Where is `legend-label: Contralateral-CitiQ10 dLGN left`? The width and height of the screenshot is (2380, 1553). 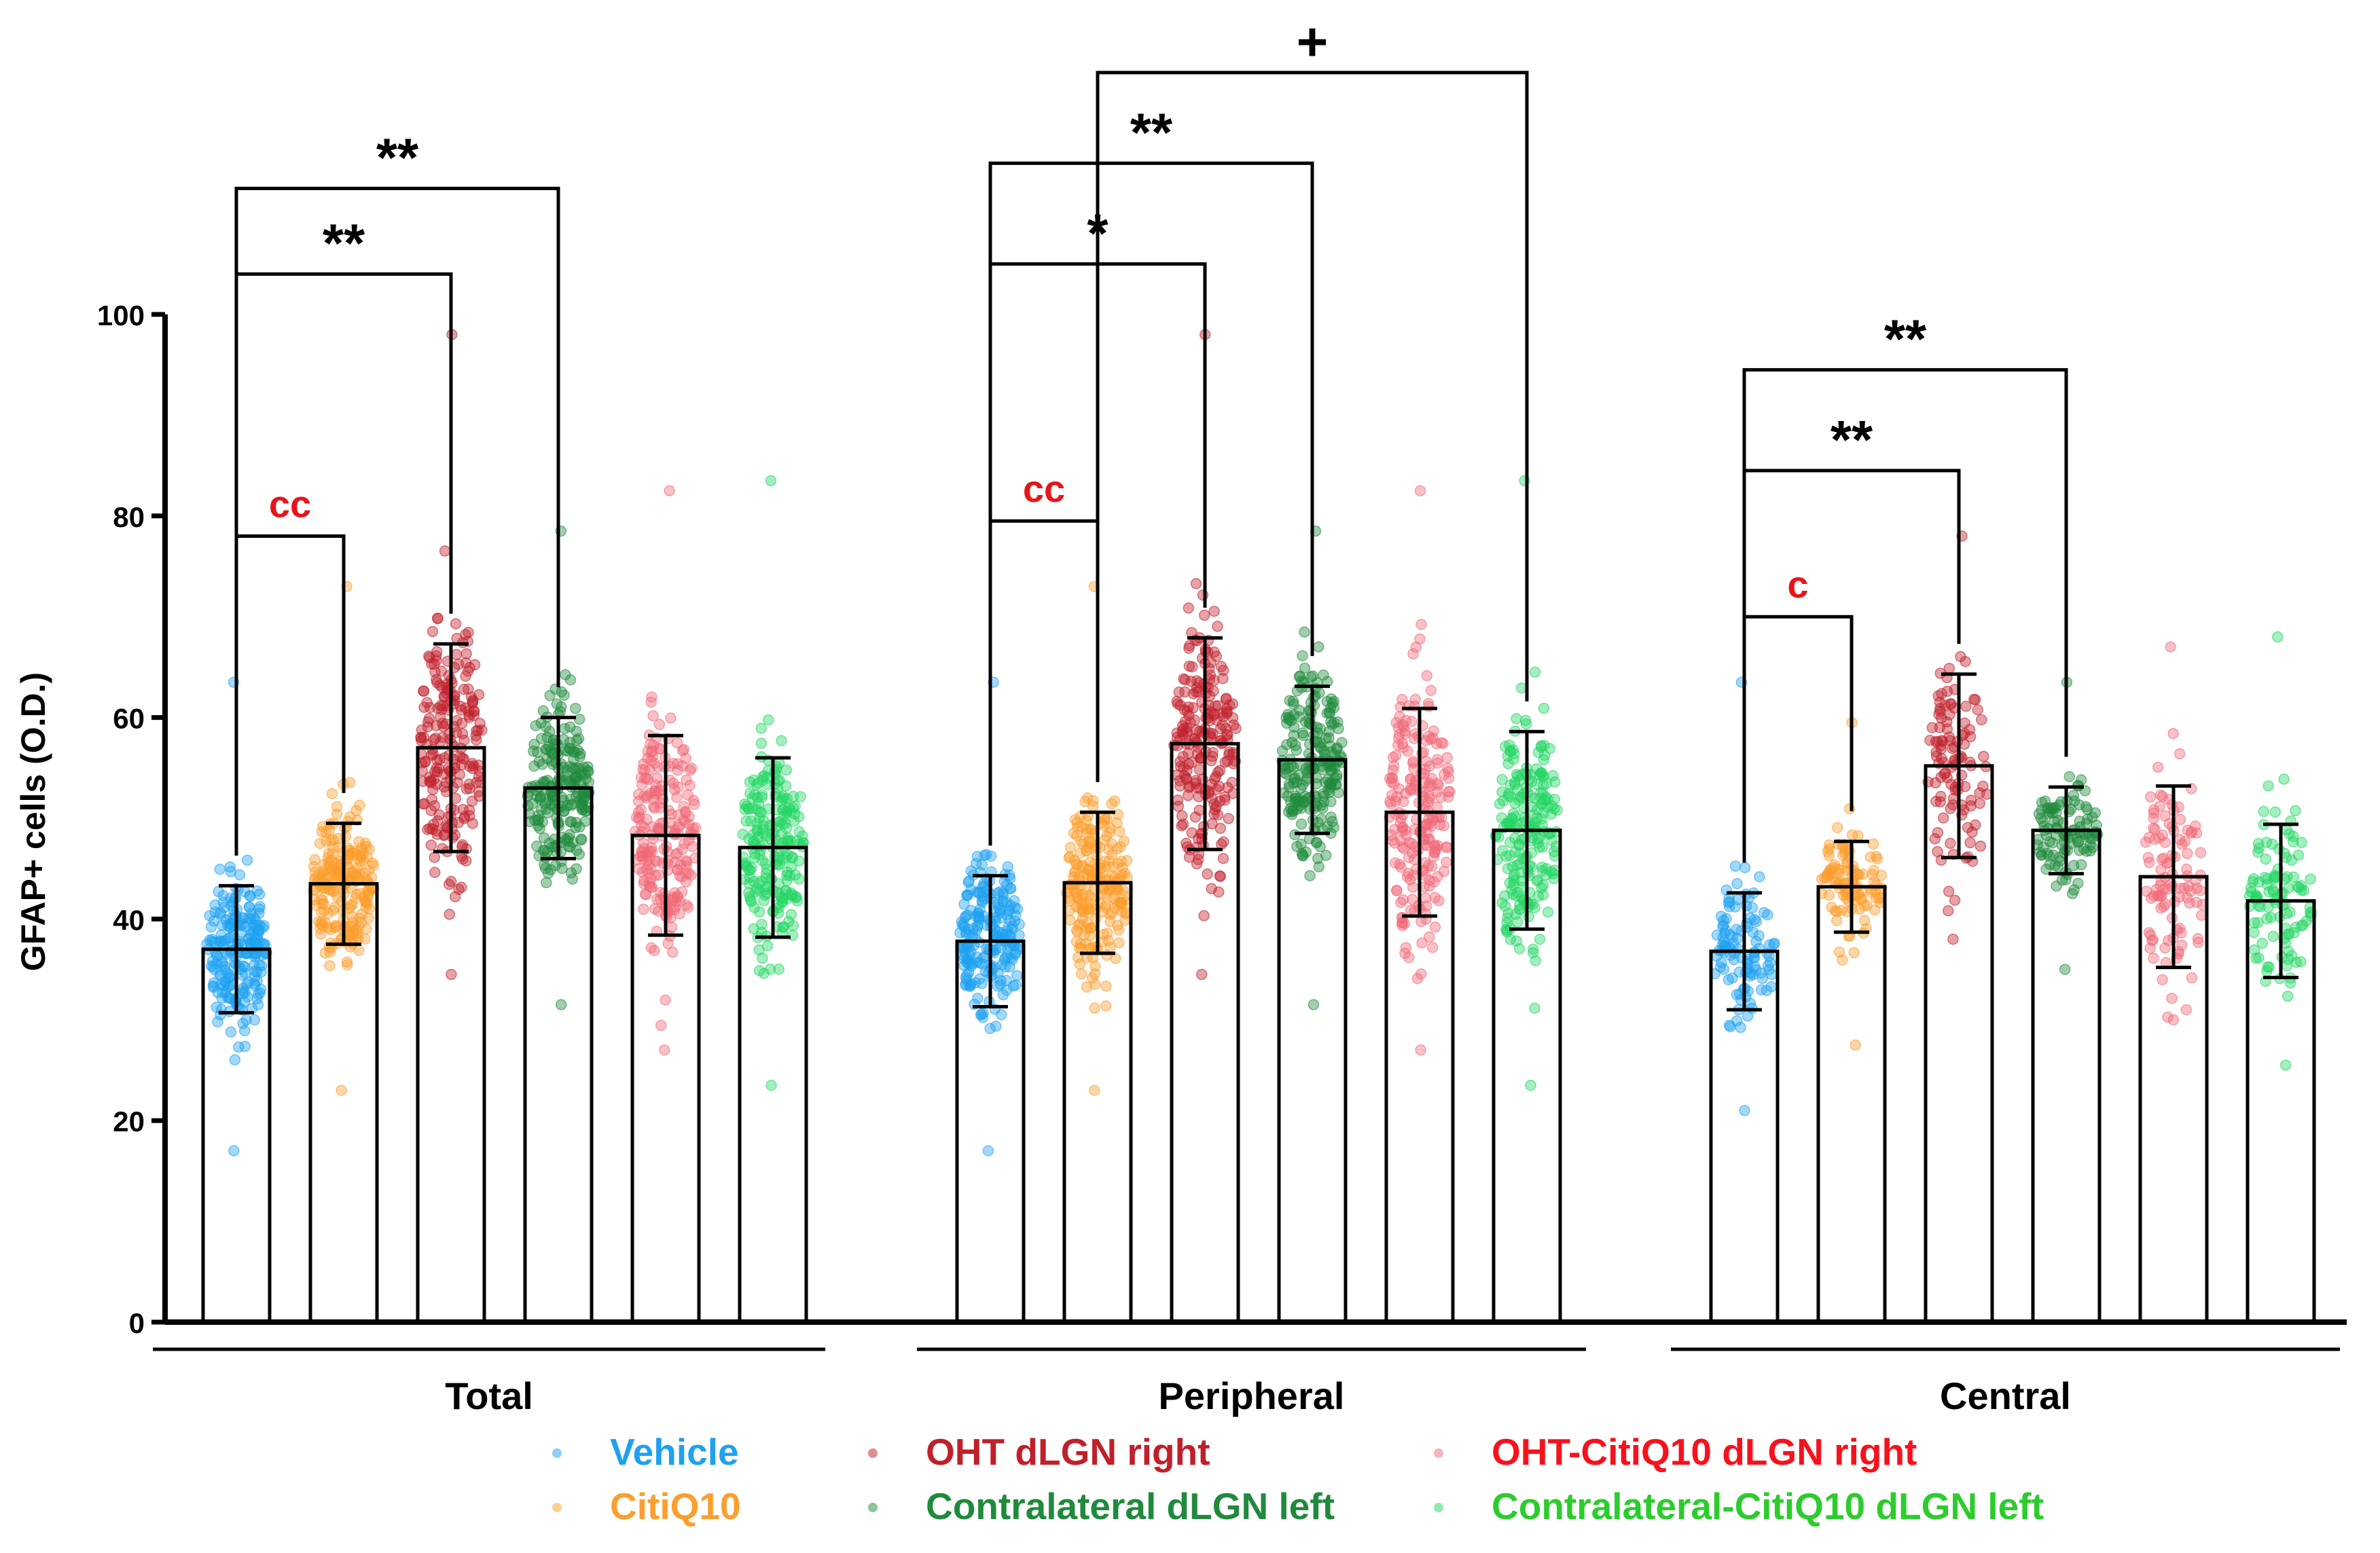
legend-label: Contralateral-CitiQ10 dLGN left is located at coordinates (1768, 1506).